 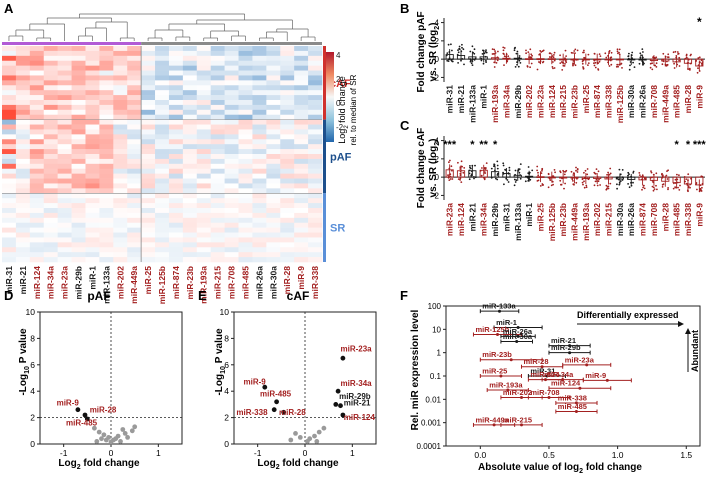 What do you see at coordinates (162, 285) in the screenshot?
I see `heatmap-column-label: miR-125b` at bounding box center [162, 285].